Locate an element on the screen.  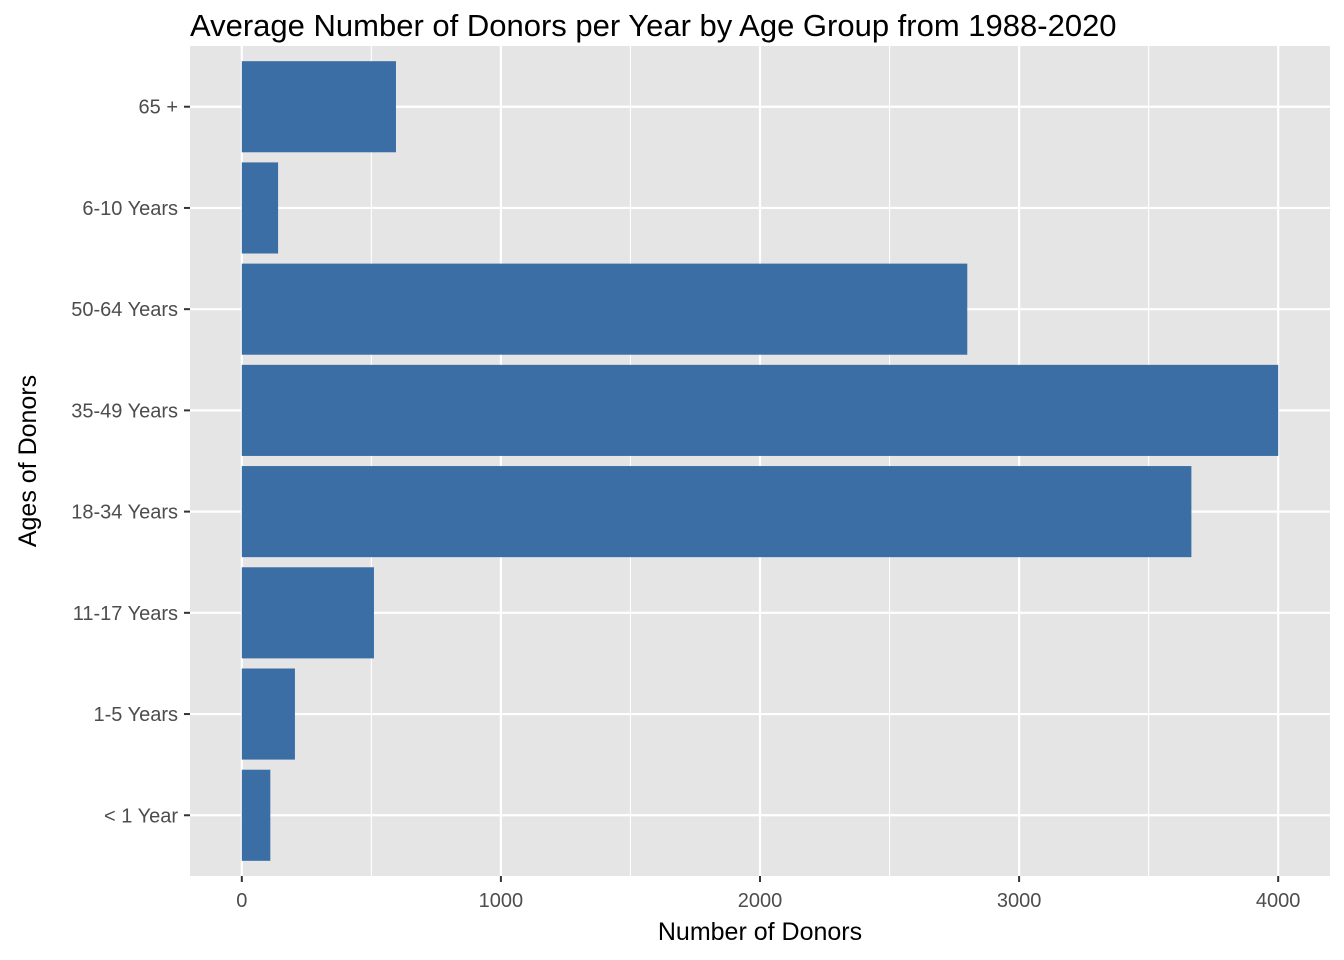
x-tick-label: 0 is located at coordinates (241, 901).